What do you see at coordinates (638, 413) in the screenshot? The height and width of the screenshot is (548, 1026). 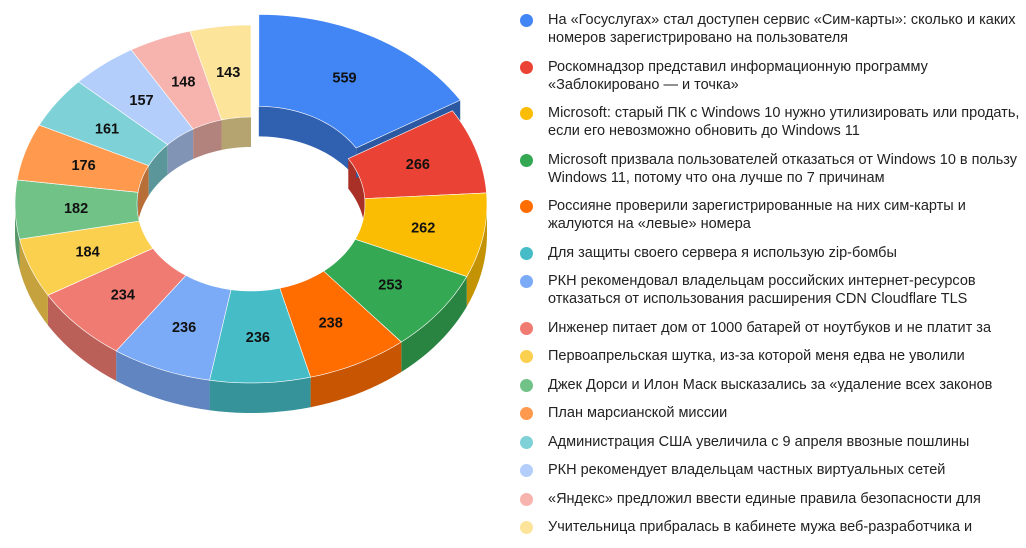 I see `legend-label: План марсианской миссии` at bounding box center [638, 413].